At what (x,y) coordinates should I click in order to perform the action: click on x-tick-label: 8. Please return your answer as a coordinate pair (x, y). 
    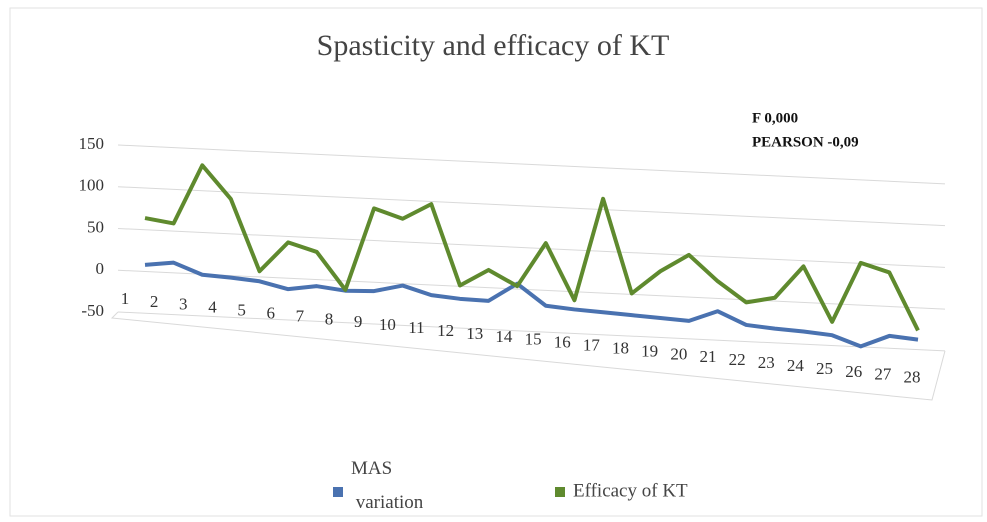
    Looking at the image, I should click on (329, 318).